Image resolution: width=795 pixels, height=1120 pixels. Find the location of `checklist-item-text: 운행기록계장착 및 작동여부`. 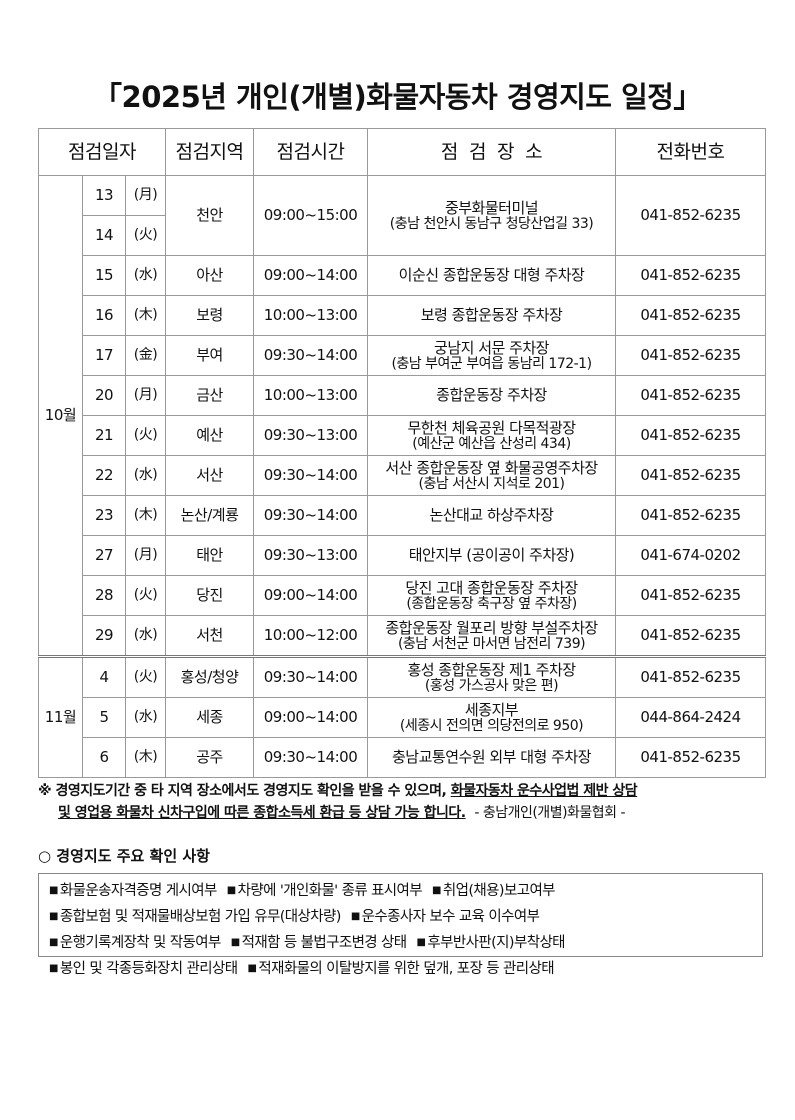

checklist-item-text: 운행기록계장착 및 작동여부 is located at coordinates (140, 943).